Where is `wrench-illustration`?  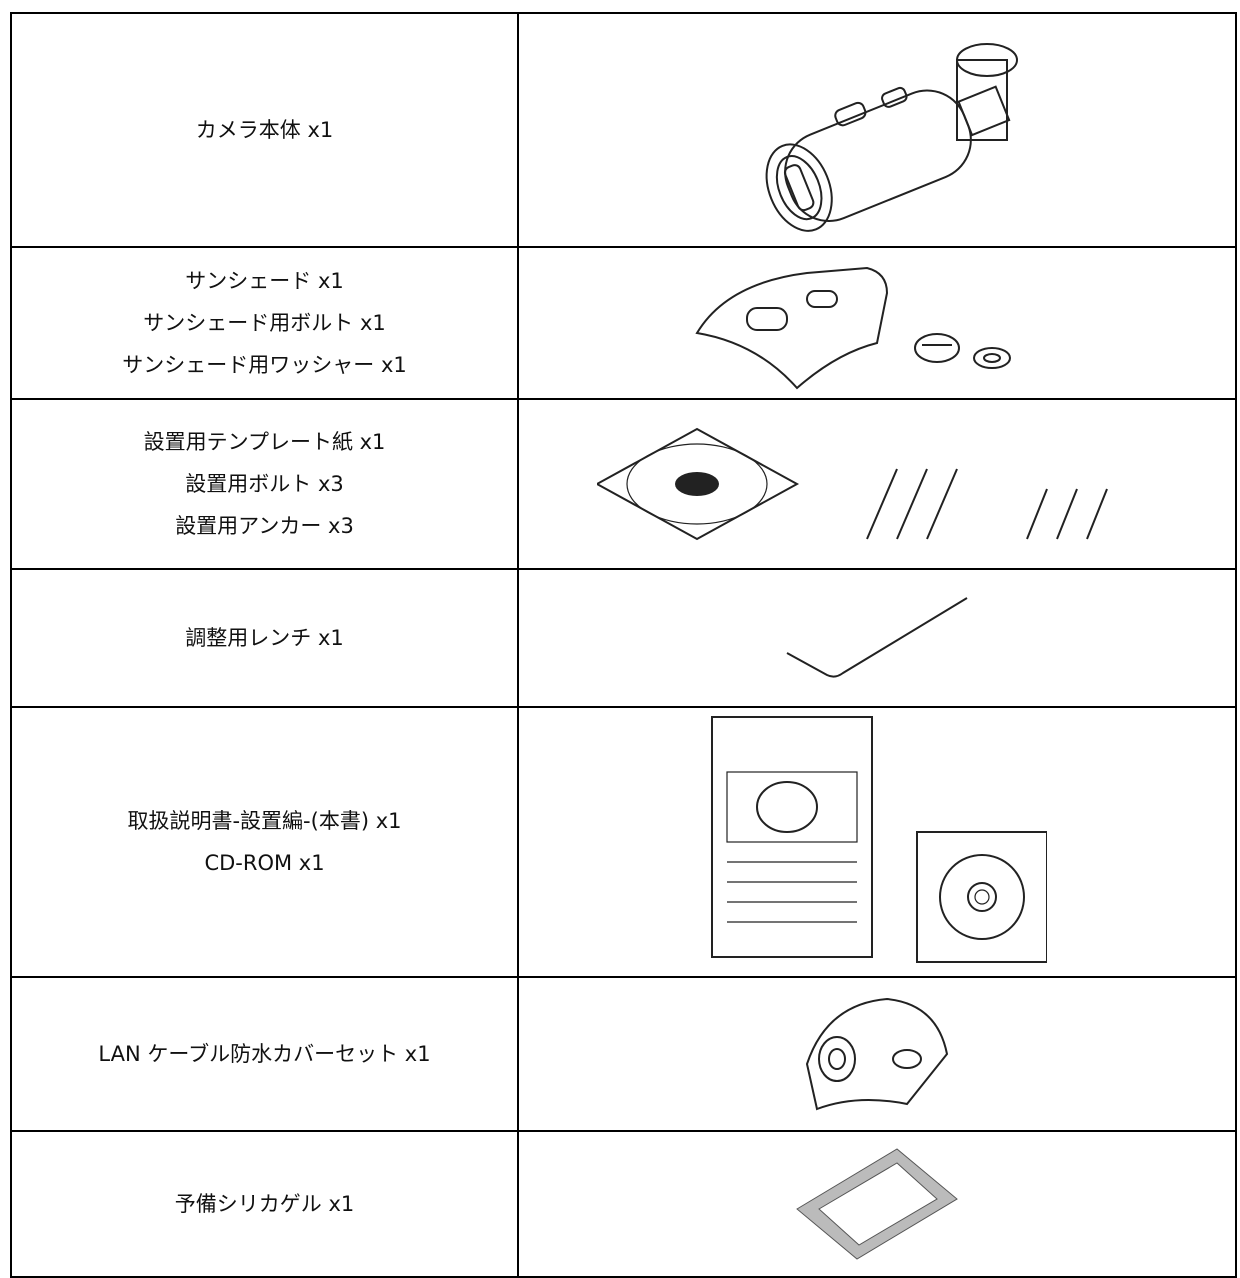 wrench-illustration is located at coordinates (877, 637).